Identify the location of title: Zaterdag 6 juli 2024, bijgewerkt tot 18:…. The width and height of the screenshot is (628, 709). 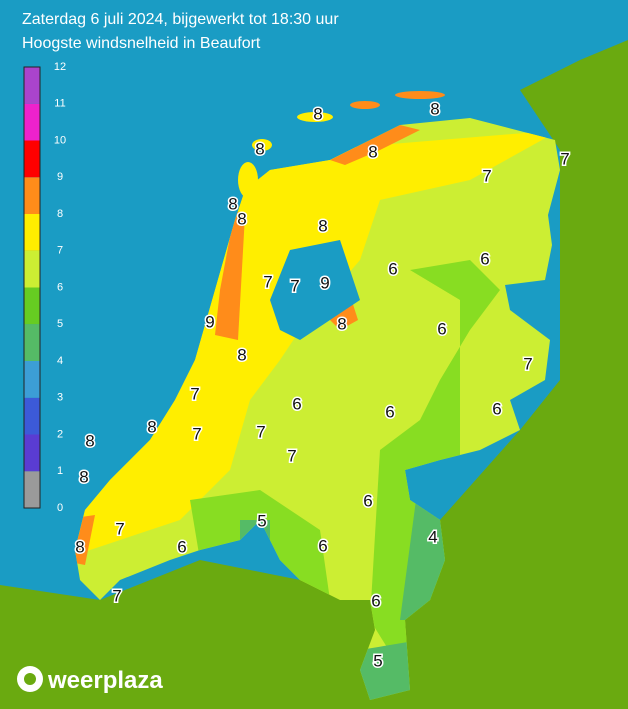
(180, 19).